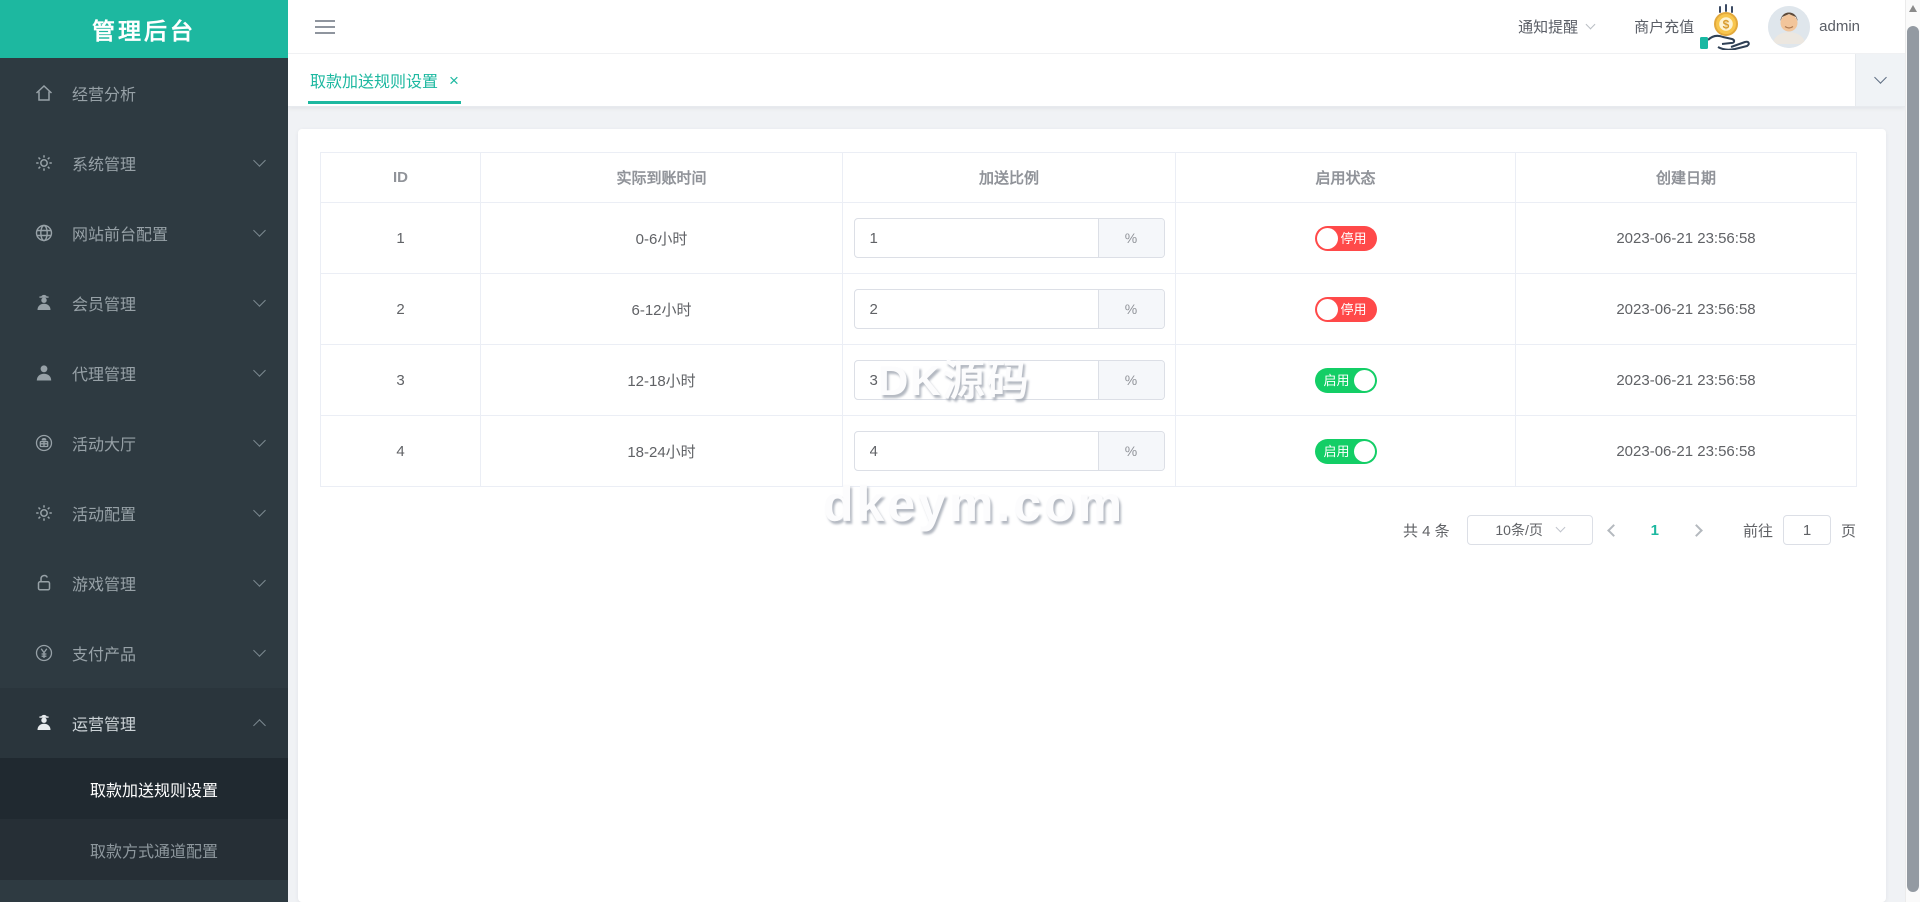 The image size is (1920, 902). I want to click on gift-circle-icon, so click(44, 443).